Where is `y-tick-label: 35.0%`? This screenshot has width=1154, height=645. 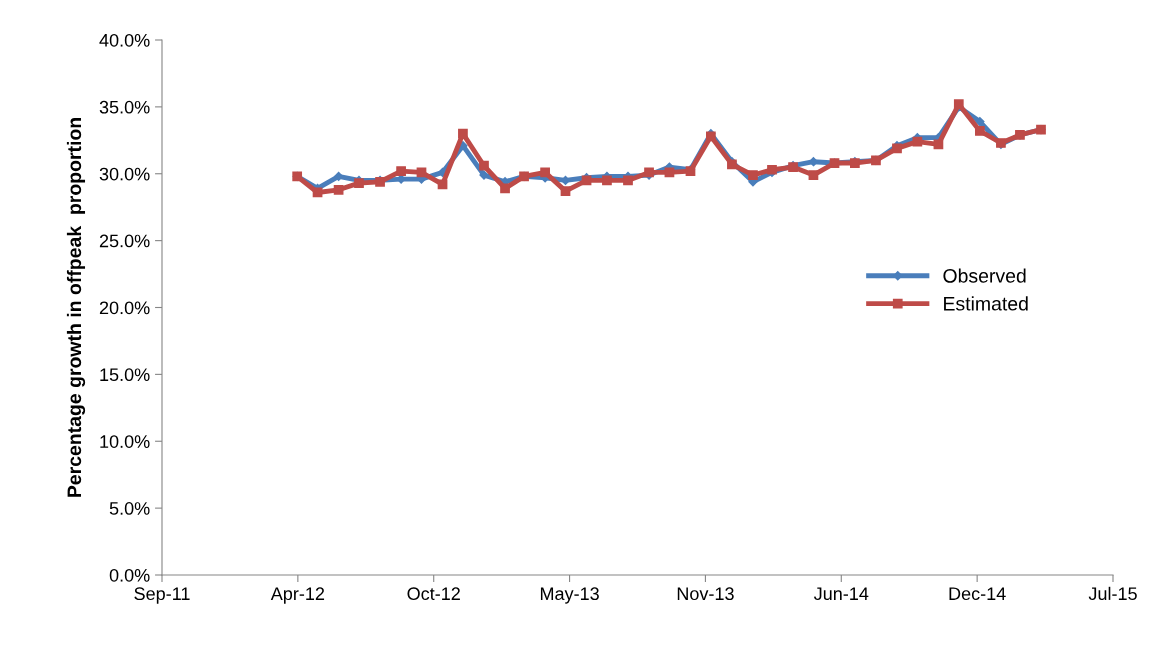
y-tick-label: 35.0% is located at coordinates (124, 107).